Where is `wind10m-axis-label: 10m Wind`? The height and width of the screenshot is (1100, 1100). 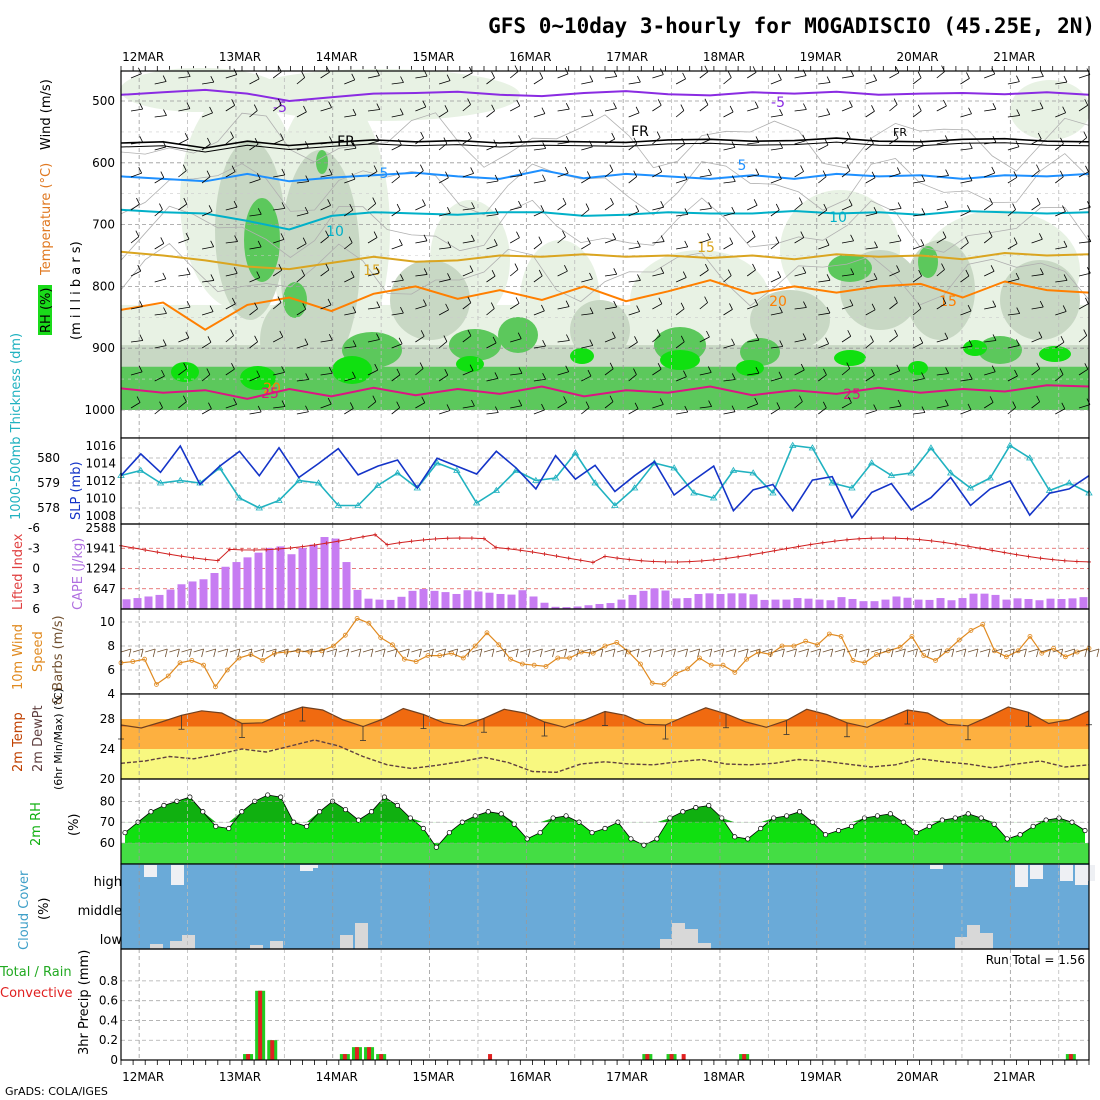
wind10m-axis-label: 10m Wind is located at coordinates (18, 657).